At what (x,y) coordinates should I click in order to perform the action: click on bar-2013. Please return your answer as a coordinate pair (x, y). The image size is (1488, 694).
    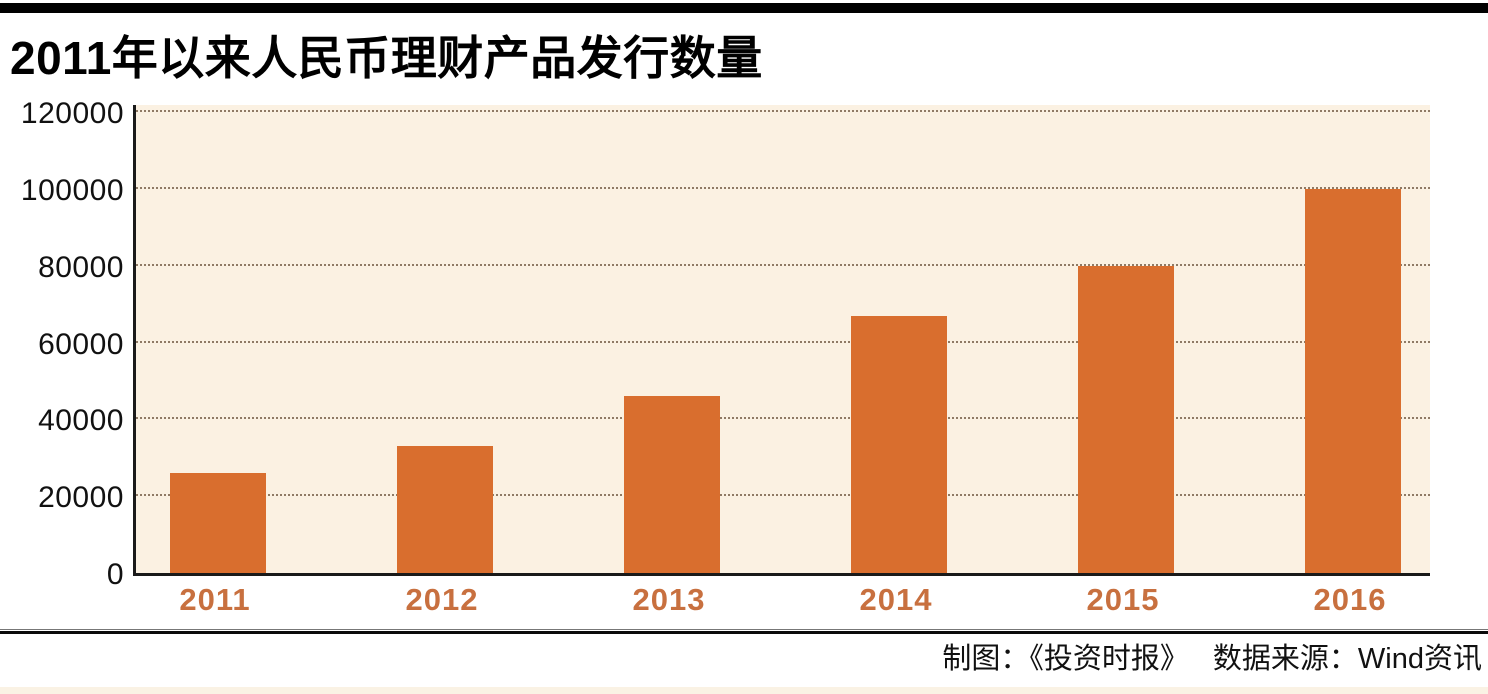
    Looking at the image, I should click on (672, 484).